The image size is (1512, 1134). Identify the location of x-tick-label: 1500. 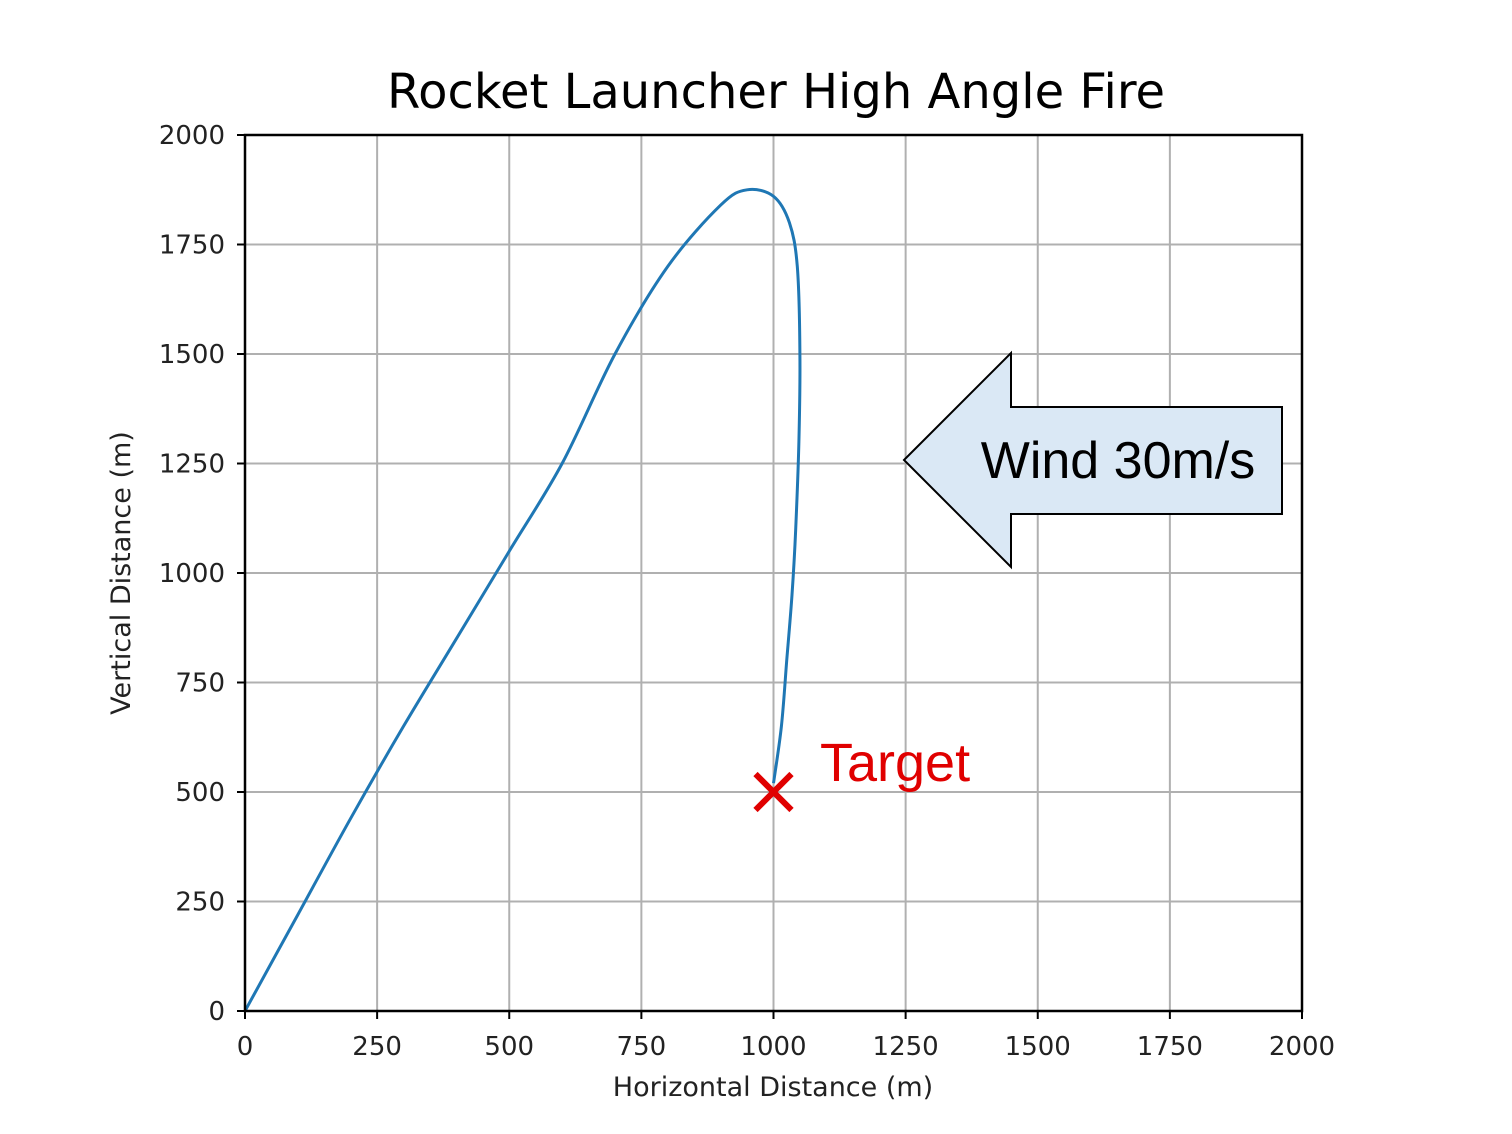
(1038, 1047).